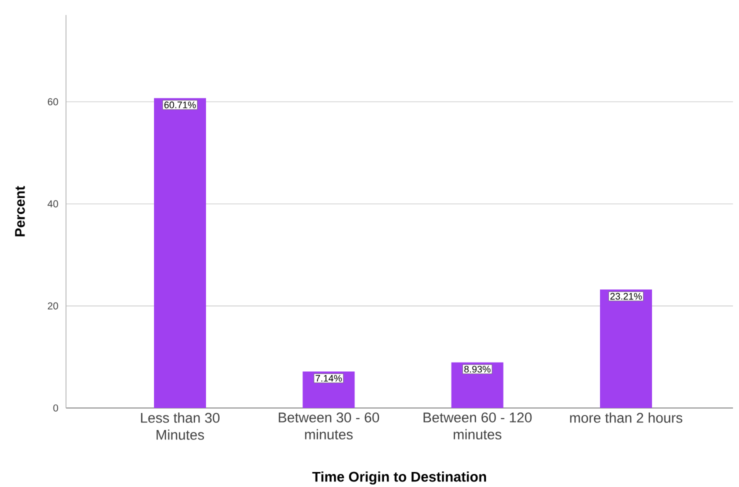  I want to click on y-tick-label: 0, so click(55, 408).